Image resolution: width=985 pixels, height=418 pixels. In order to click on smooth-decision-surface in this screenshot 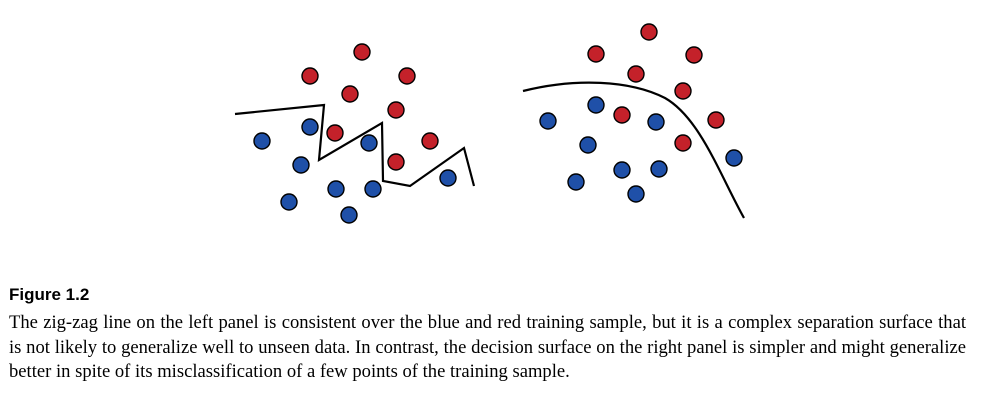, I will do `click(633, 150)`.